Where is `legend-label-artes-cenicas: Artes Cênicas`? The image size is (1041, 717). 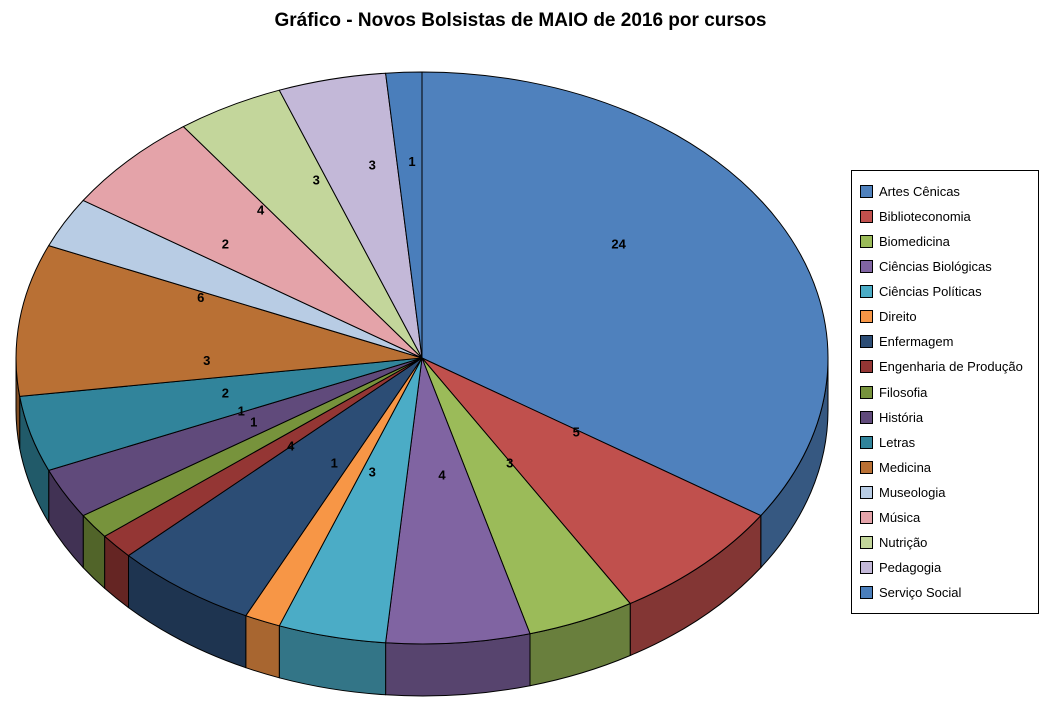
legend-label-artes-cenicas: Artes Cênicas is located at coordinates (919, 191).